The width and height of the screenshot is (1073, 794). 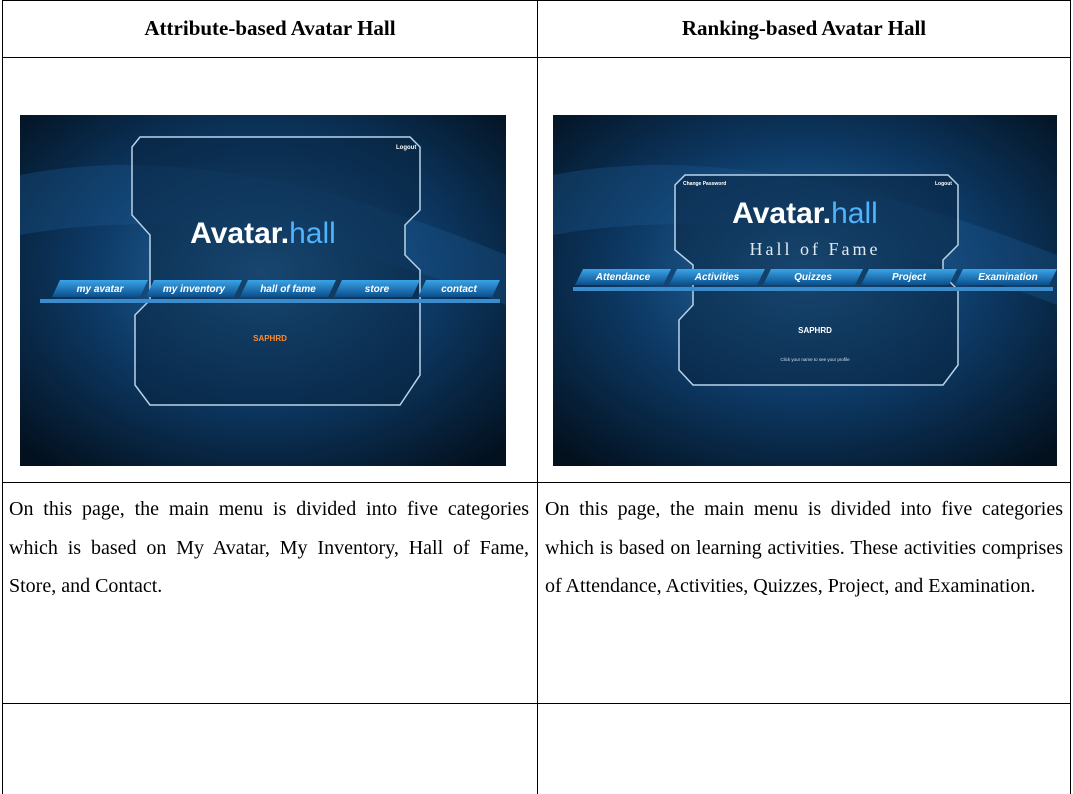 What do you see at coordinates (815, 359) in the screenshot?
I see `profile-hint: Click your name to see your profile` at bounding box center [815, 359].